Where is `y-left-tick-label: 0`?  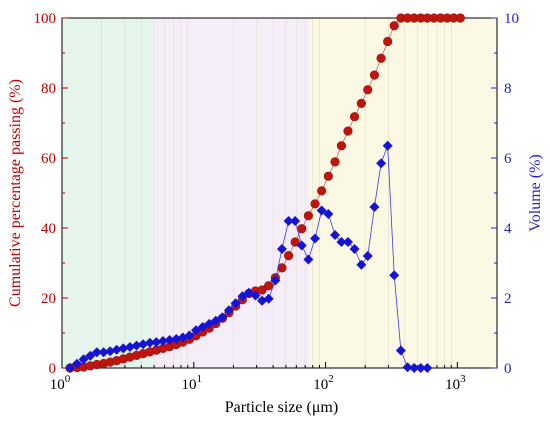
y-left-tick-label: 0 is located at coordinates (53, 369).